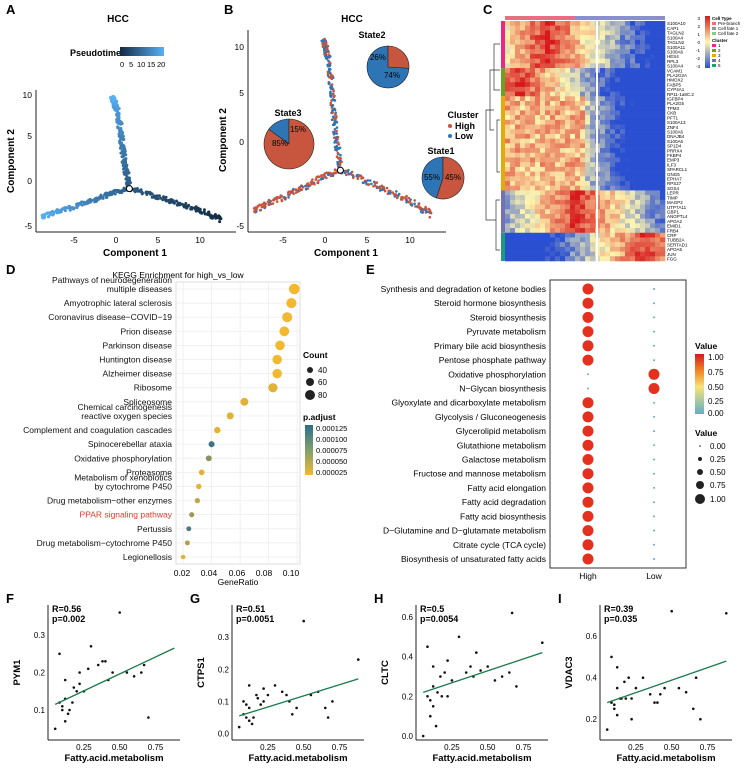  Describe the element at coordinates (698, 26) in the screenshot. I see `heatmap-scale-tick: 2` at that location.